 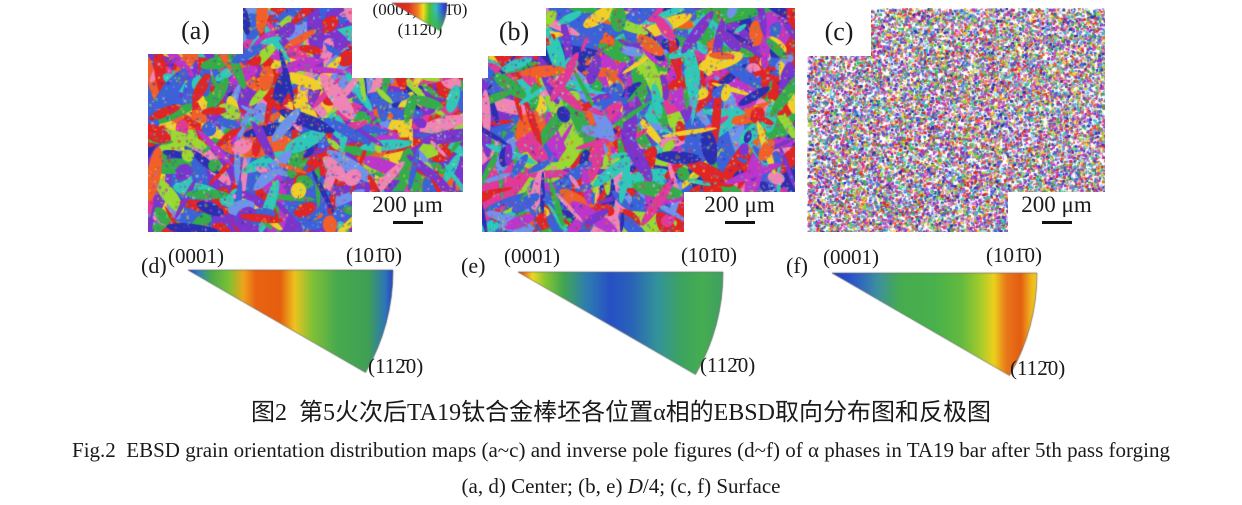 I want to click on ipf-f-corner-0001: (0001), so click(x=851, y=257).